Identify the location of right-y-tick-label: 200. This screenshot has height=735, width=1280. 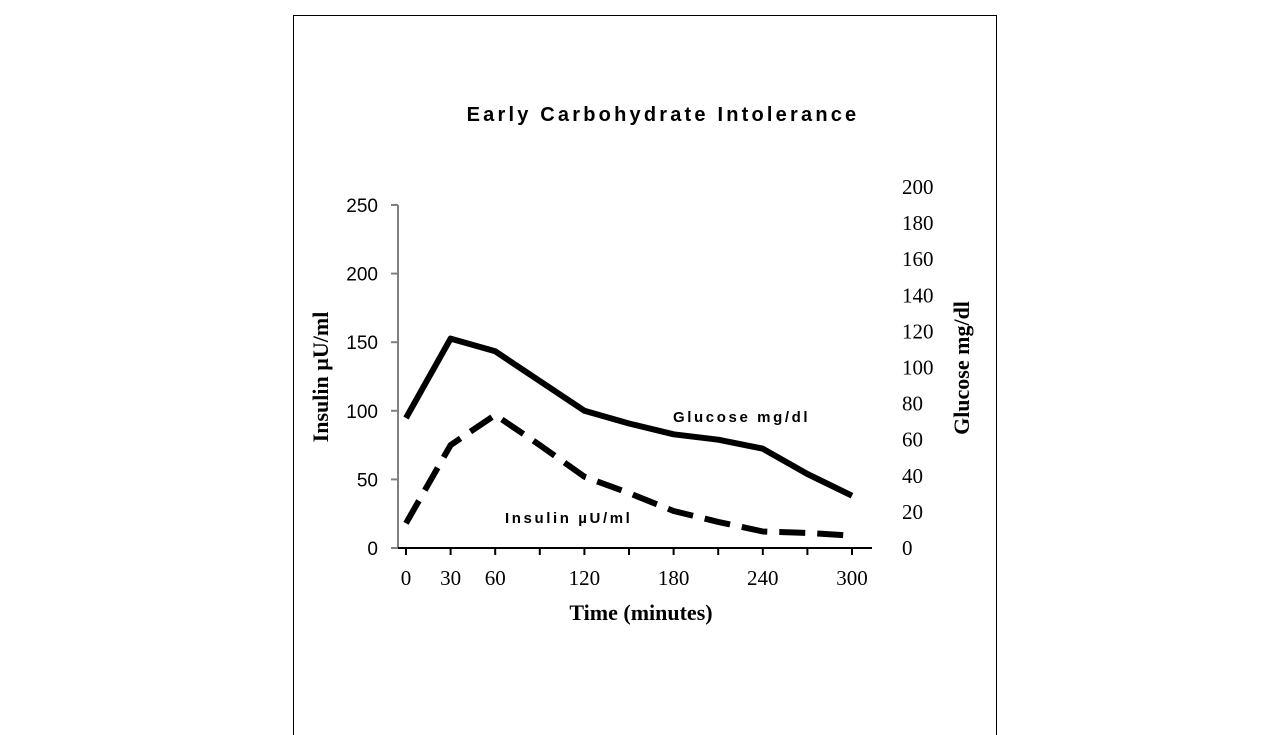
(918, 187).